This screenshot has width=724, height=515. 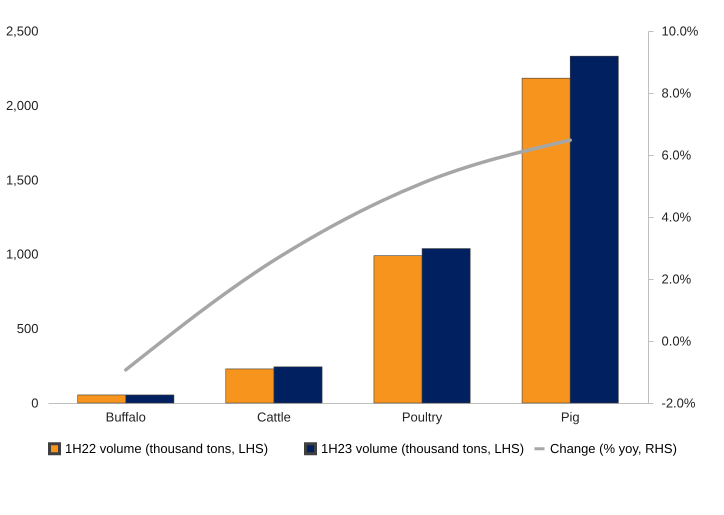 I want to click on y2-tick-label: 10.0%, so click(x=680, y=31).